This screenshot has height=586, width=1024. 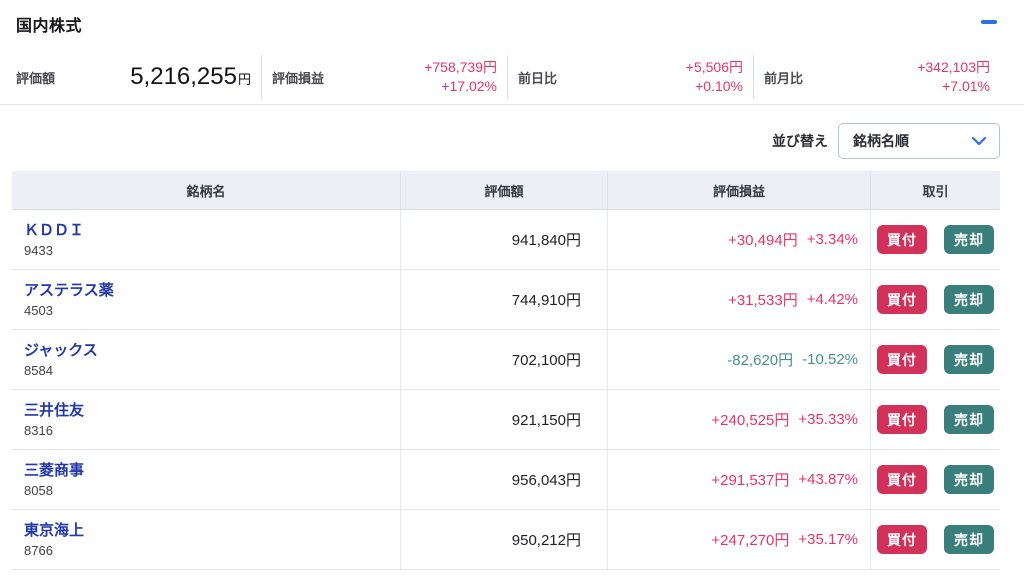 I want to click on stock-name-link: 三井住友, so click(x=54, y=410).